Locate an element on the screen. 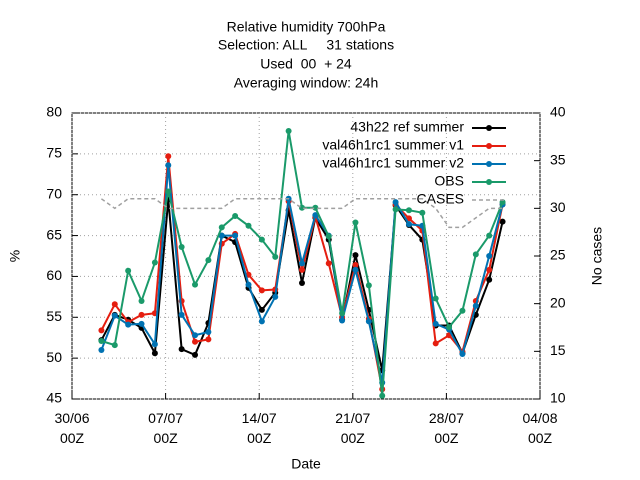 The image size is (640, 480). x-tick-label: 28/07 00Z is located at coordinates (446, 428).